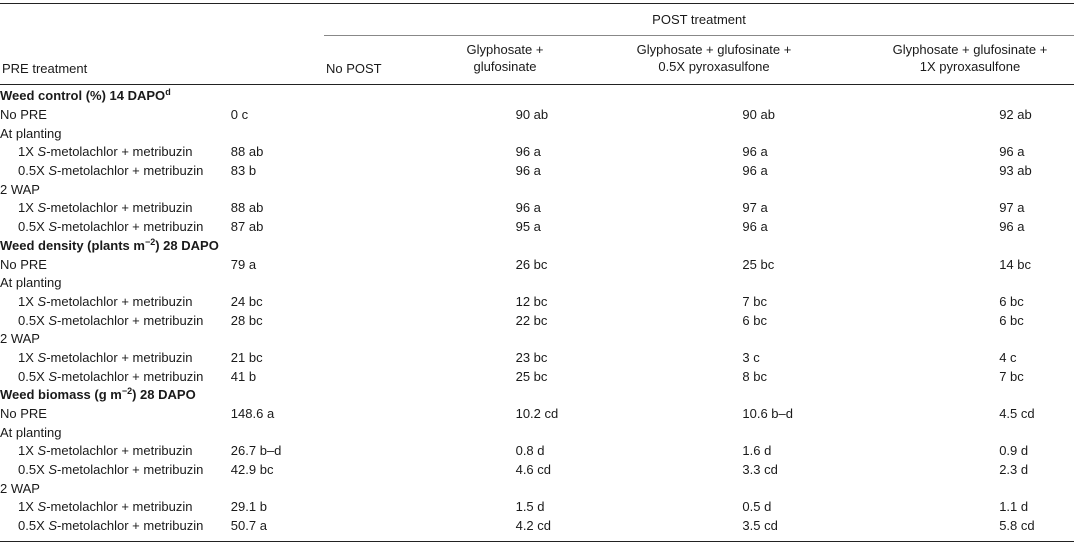 This screenshot has height=545, width=1074. Describe the element at coordinates (247, 208) in the screenshot. I see `cell-value: 88 ab` at that location.